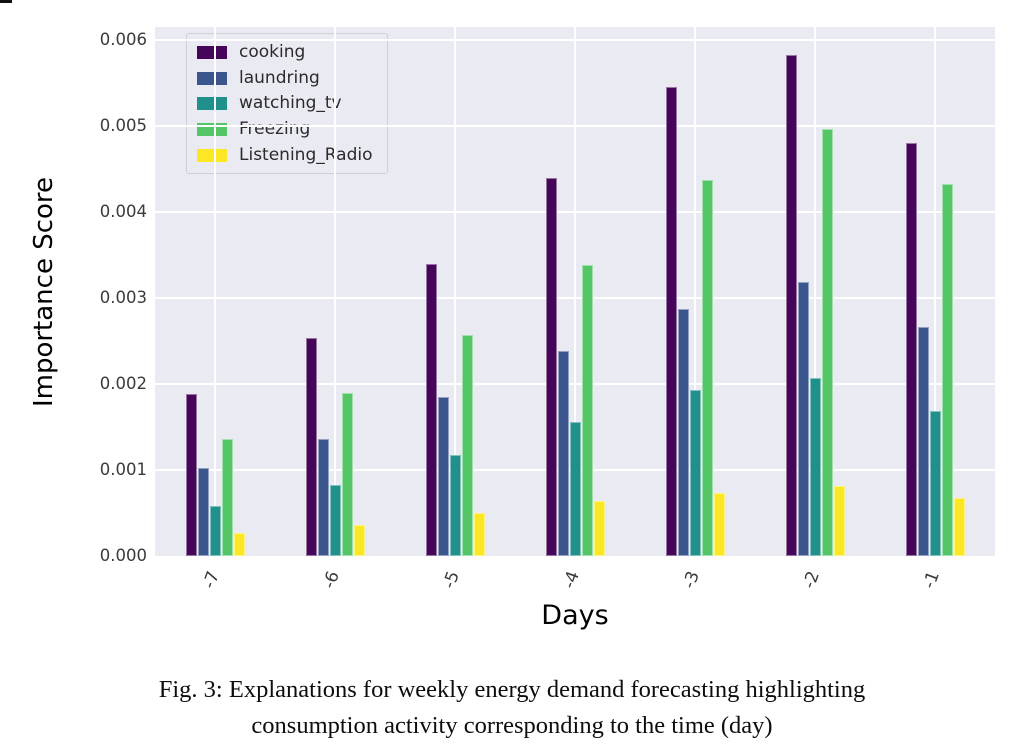 The width and height of the screenshot is (1024, 751). What do you see at coordinates (575, 615) in the screenshot?
I see `x-axis-label: Days` at bounding box center [575, 615].